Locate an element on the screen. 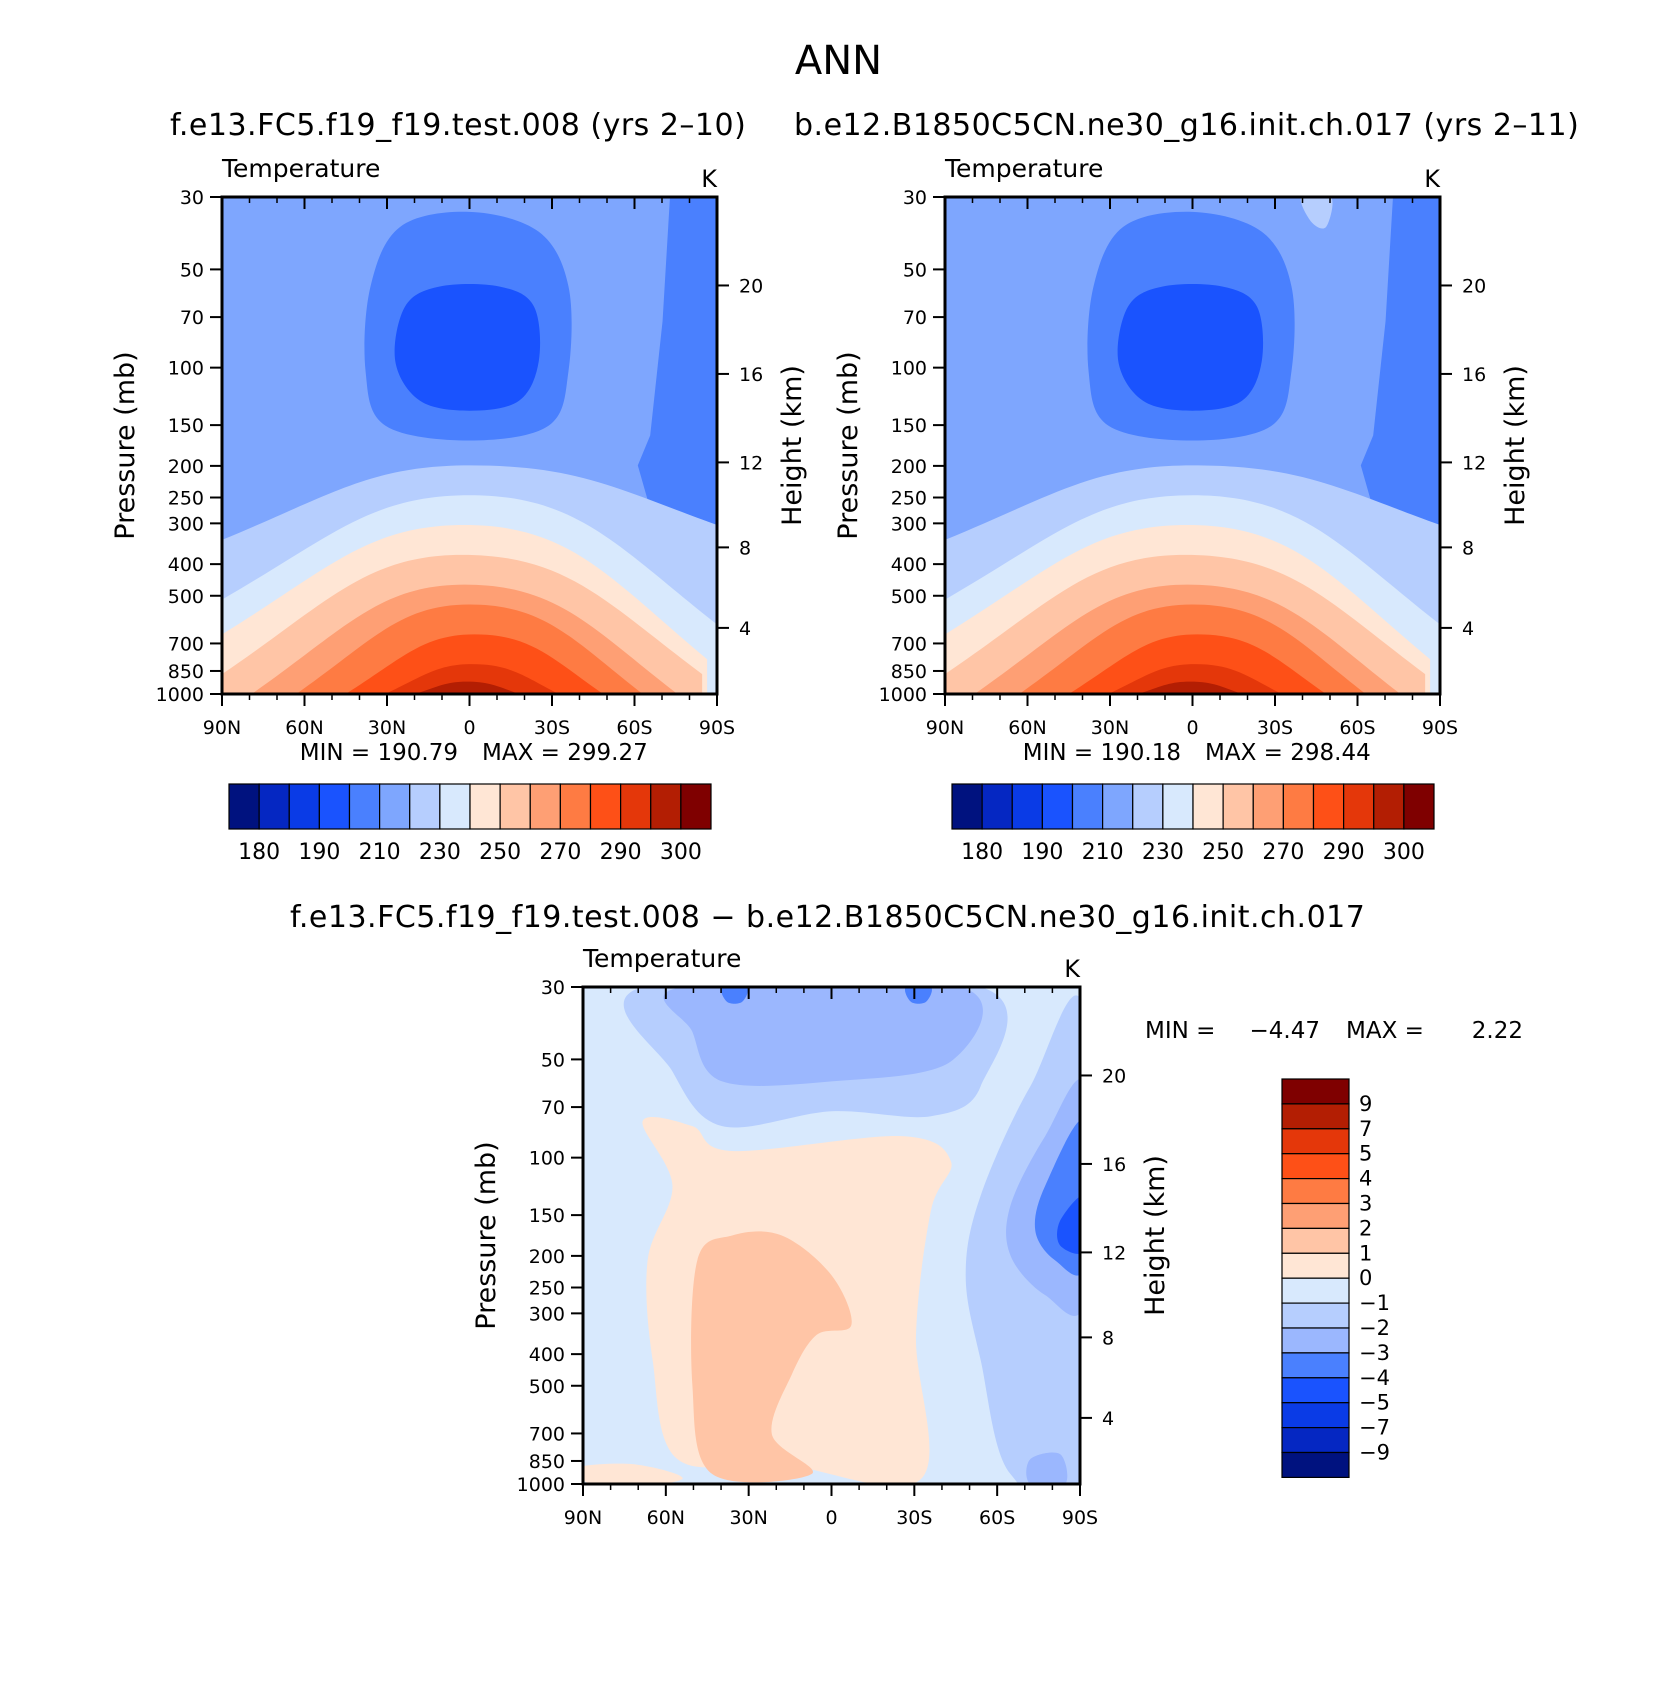 The height and width of the screenshot is (1699, 1677). band-190-200-core is located at coordinates (467, 347).